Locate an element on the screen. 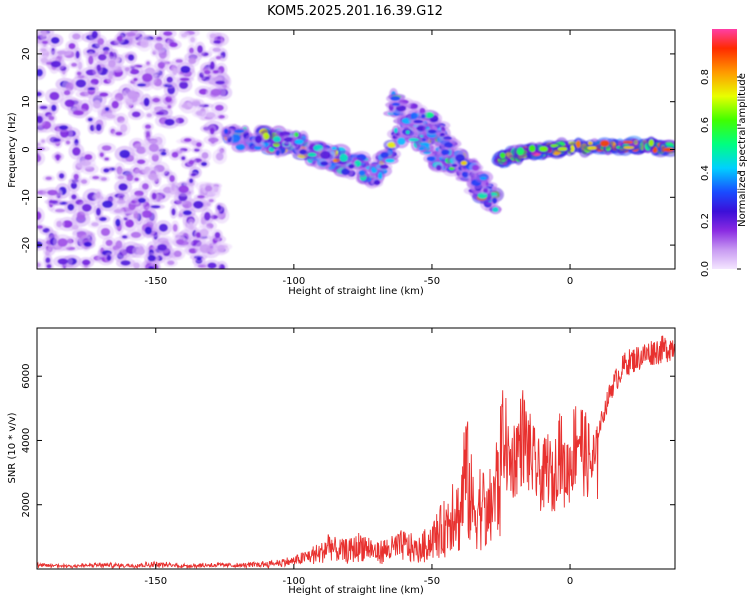  colorbar-tick-label: 0.8 is located at coordinates (705, 77).